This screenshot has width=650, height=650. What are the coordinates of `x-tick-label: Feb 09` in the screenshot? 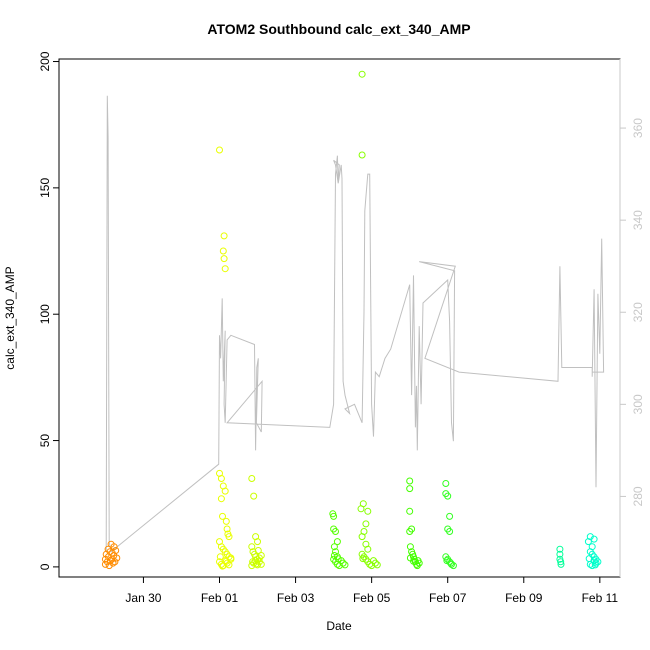 It's located at (524, 598).